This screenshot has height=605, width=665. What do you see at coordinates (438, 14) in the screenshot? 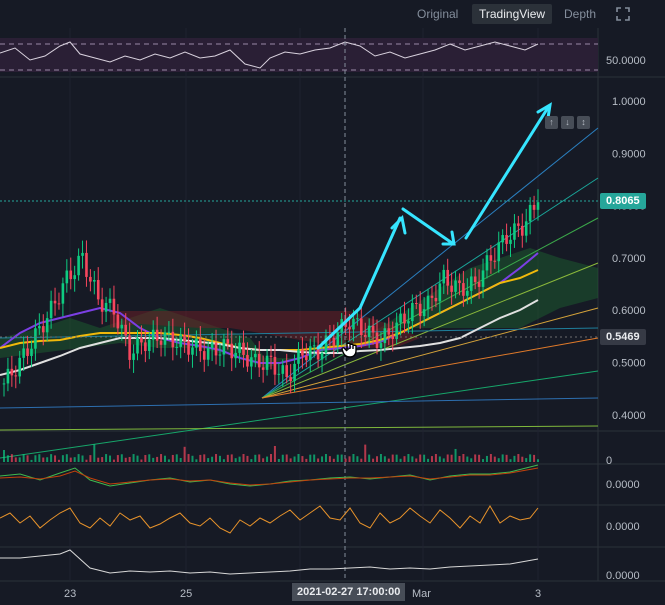
I see `tab-original: Original` at bounding box center [438, 14].